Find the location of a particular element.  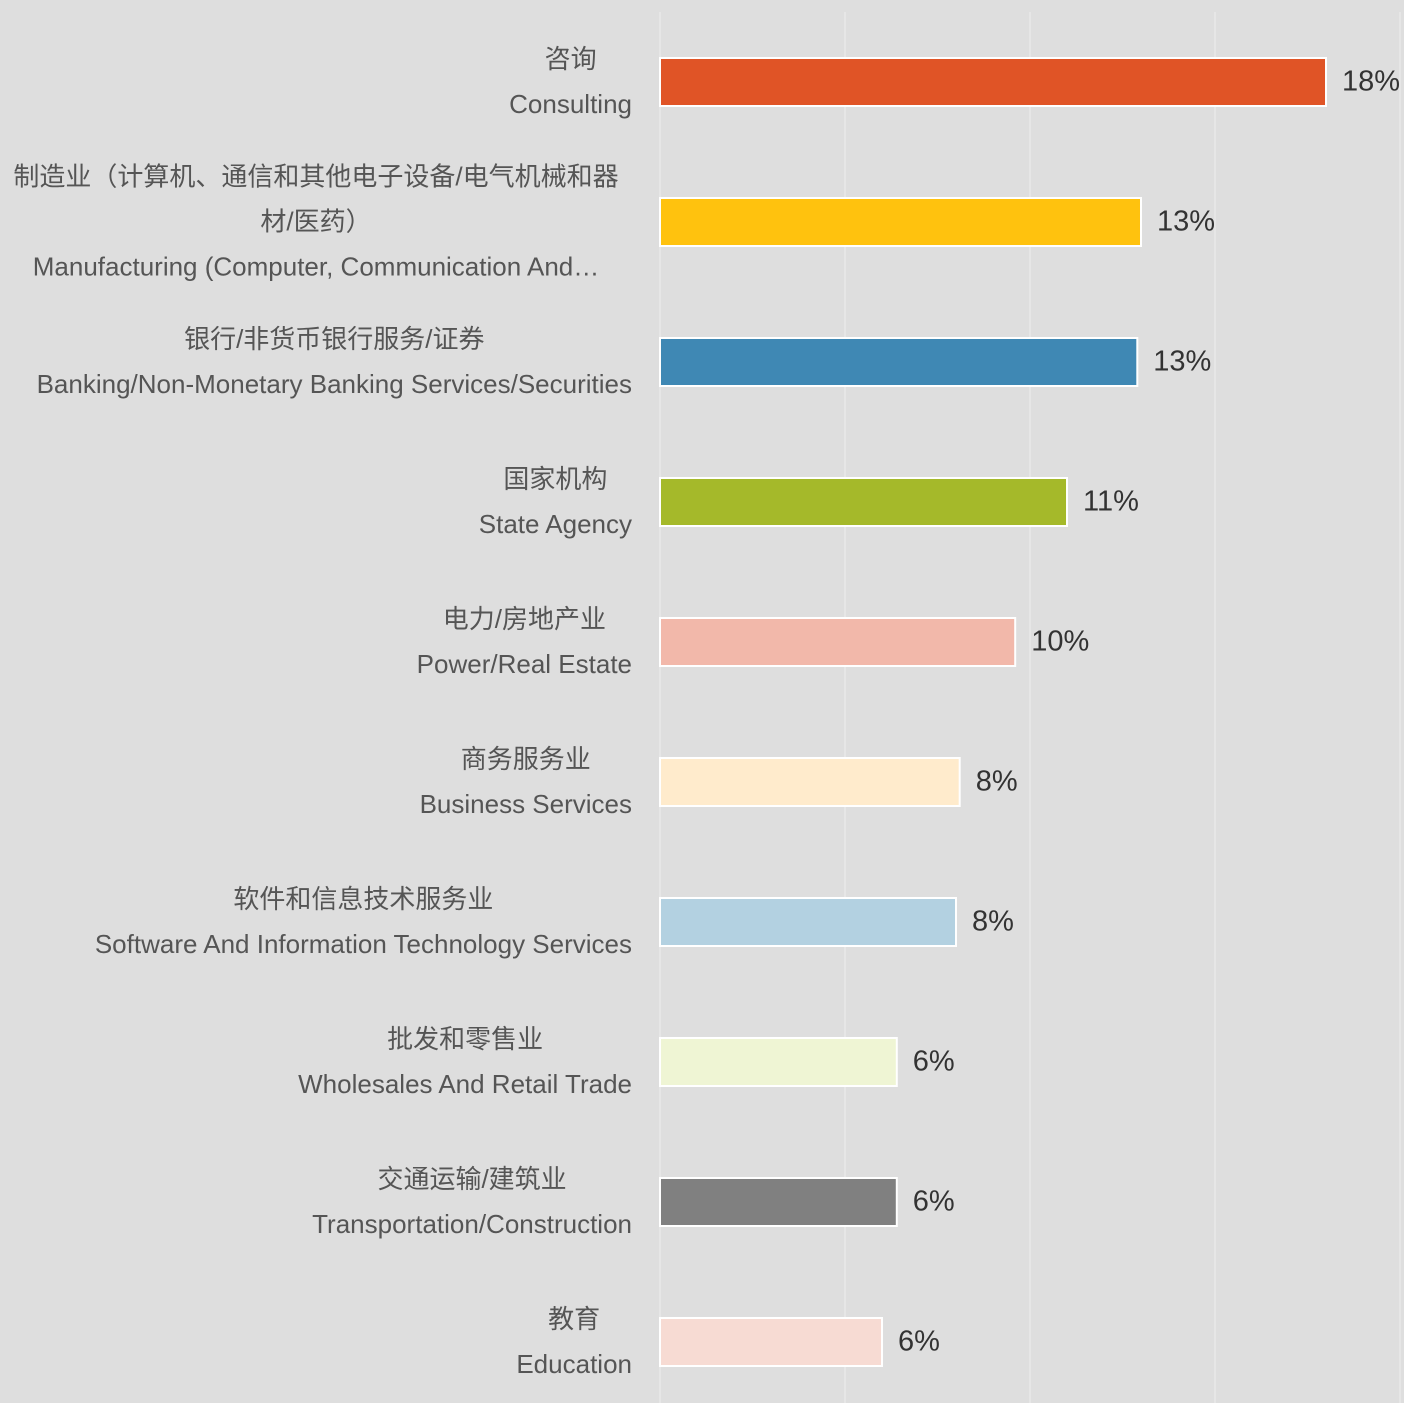

value-label: 10% is located at coordinates (1060, 642).